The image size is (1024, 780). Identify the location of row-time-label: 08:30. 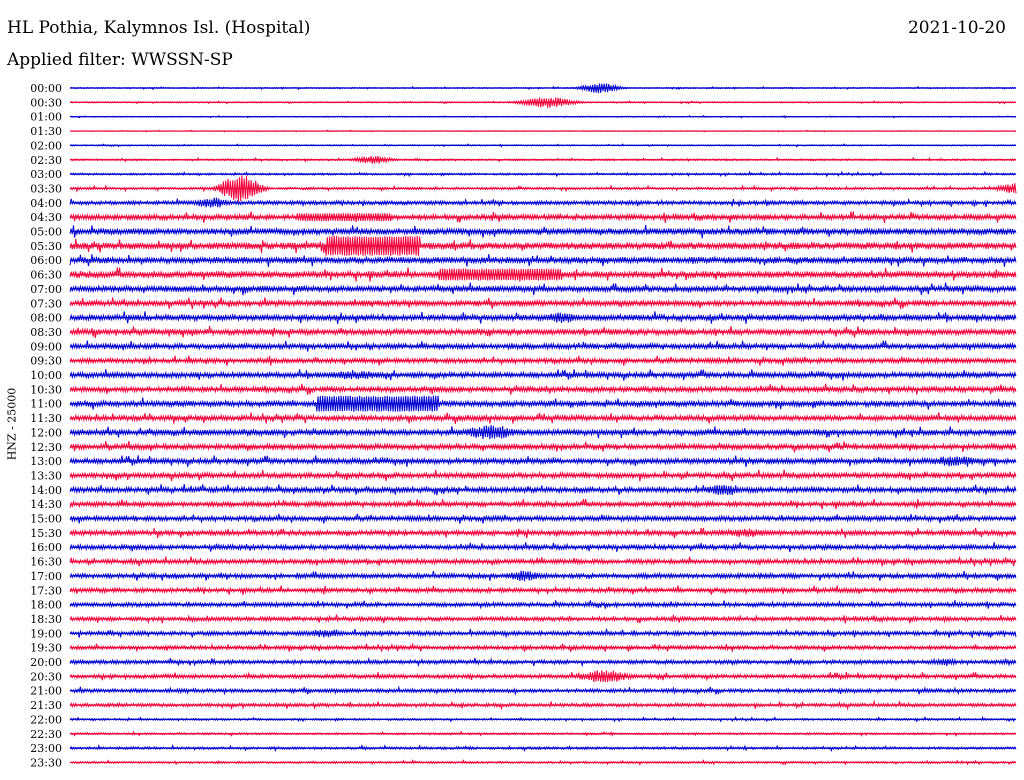
(46, 332).